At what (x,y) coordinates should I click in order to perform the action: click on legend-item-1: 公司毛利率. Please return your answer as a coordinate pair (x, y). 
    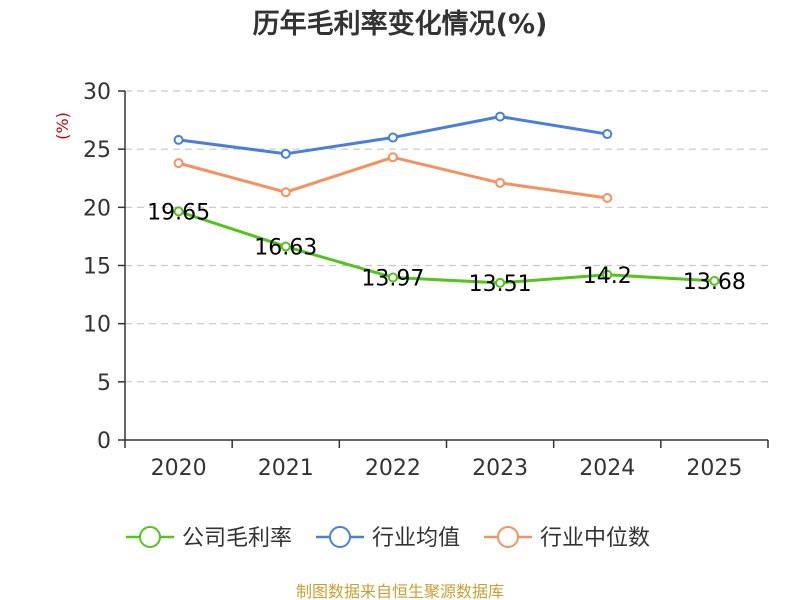
    Looking at the image, I should click on (209, 538).